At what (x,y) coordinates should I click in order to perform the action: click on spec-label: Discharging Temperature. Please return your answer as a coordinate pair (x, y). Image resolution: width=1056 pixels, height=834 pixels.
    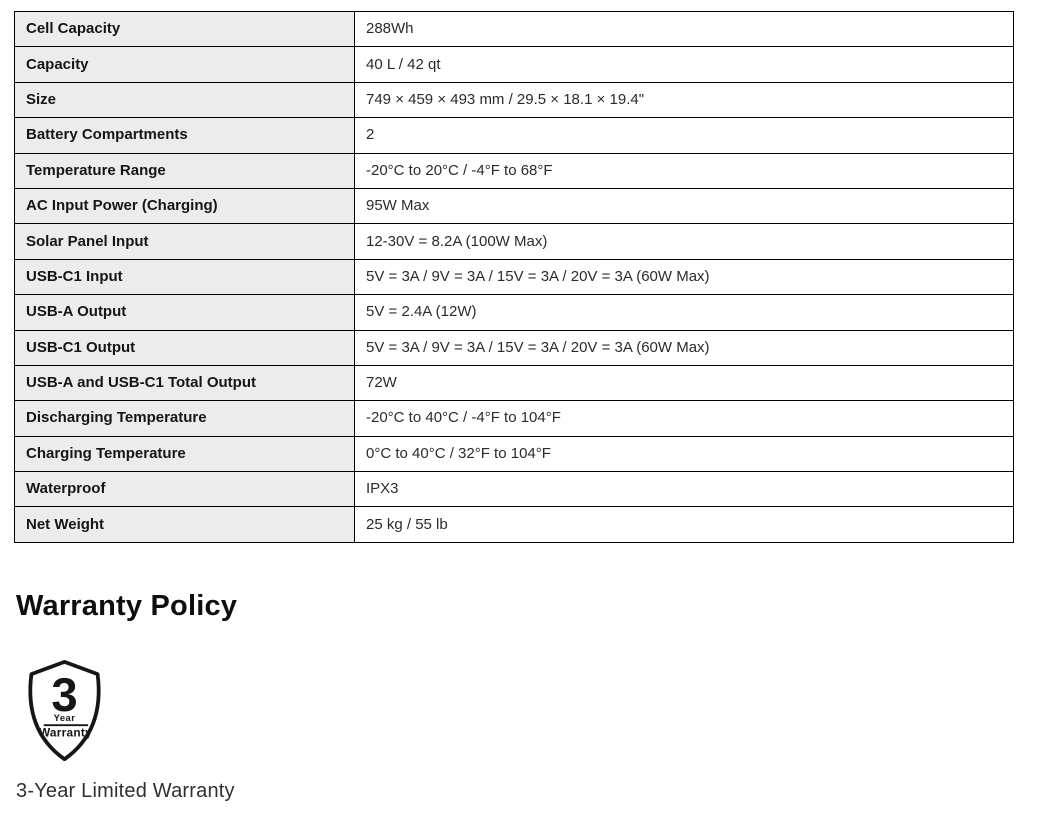
    Looking at the image, I should click on (184, 418).